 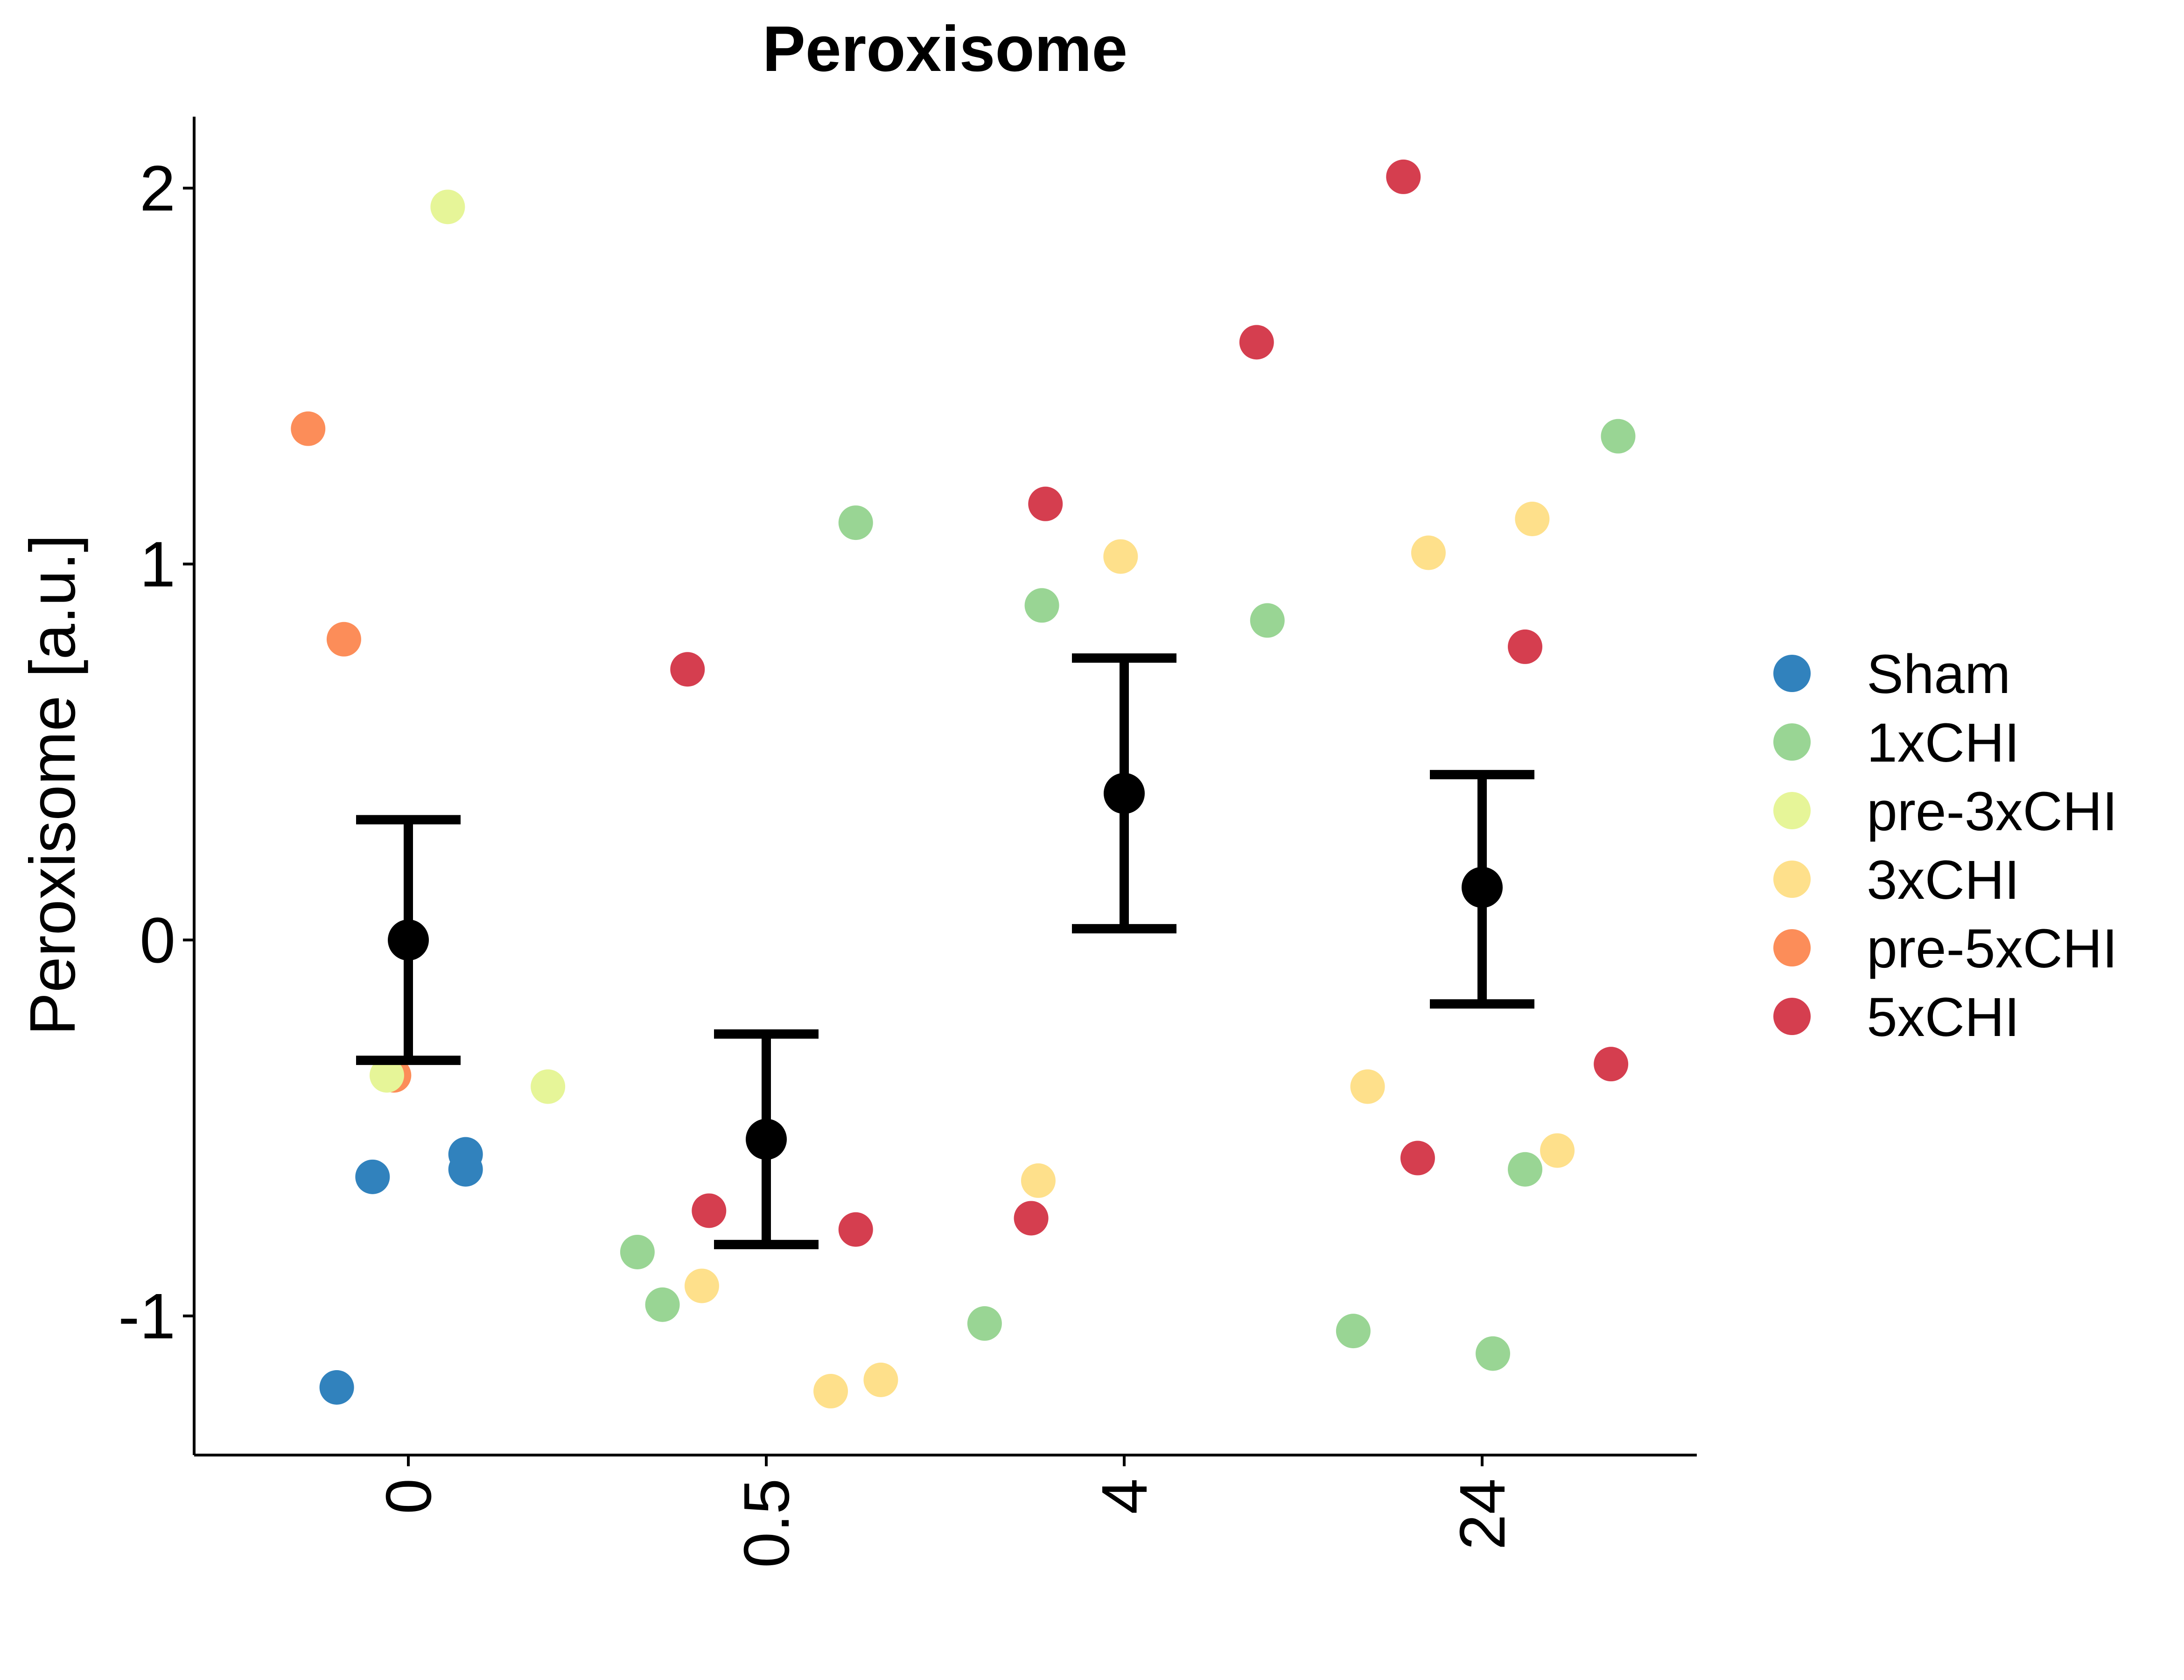 What do you see at coordinates (157, 940) in the screenshot?
I see `y-tick-label: 0` at bounding box center [157, 940].